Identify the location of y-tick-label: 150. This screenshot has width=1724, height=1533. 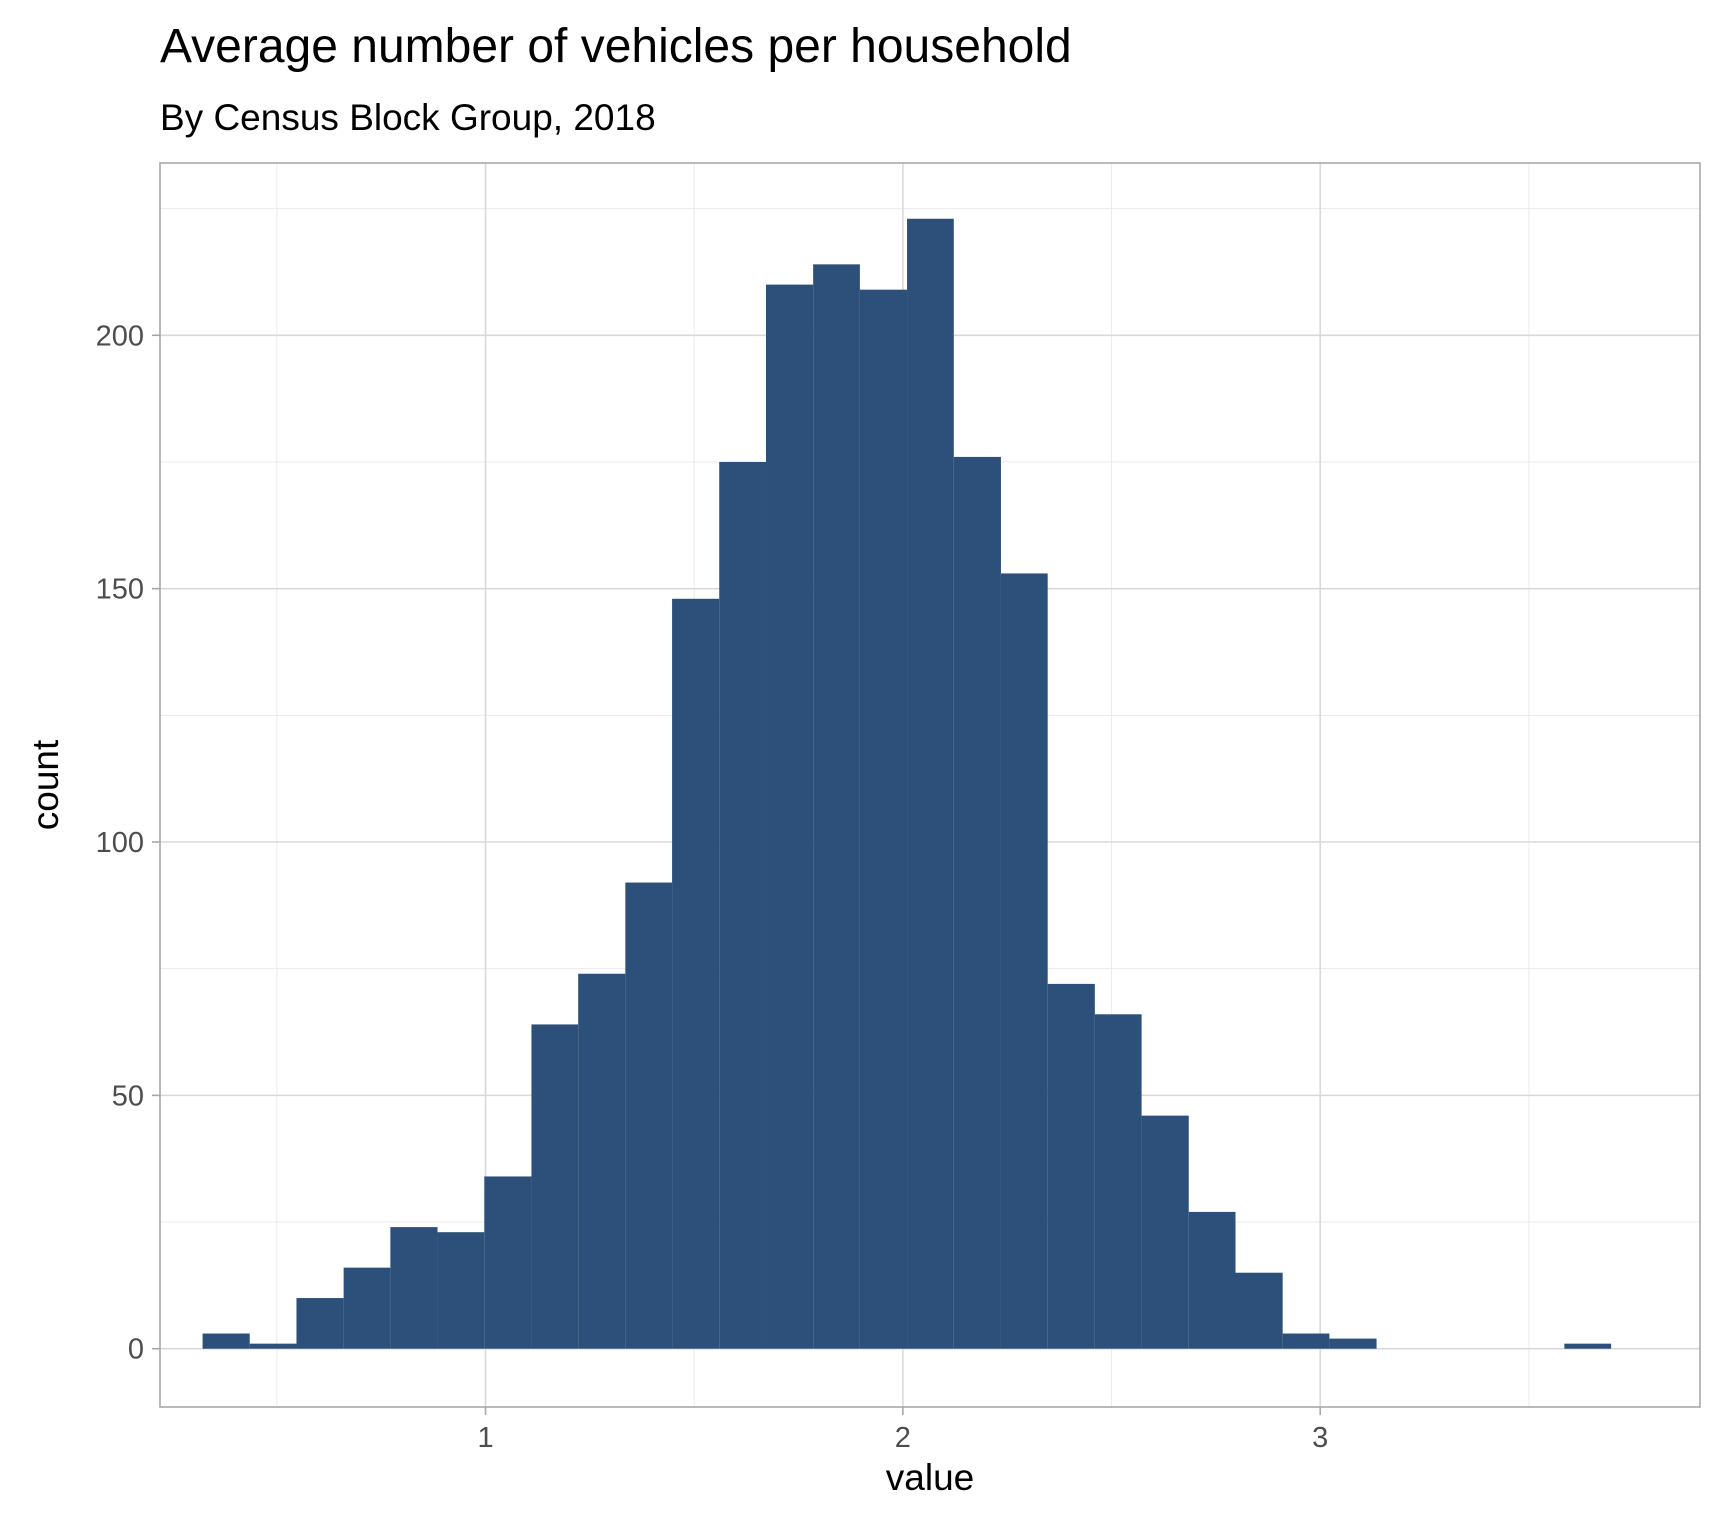
(120, 590).